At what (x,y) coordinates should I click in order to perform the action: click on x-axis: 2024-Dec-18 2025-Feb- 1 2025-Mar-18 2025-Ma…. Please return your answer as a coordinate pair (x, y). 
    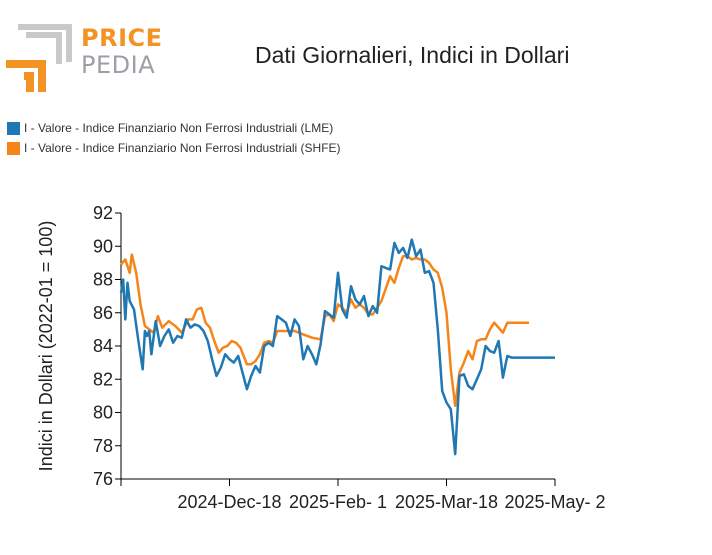
    Looking at the image, I should click on (363, 495).